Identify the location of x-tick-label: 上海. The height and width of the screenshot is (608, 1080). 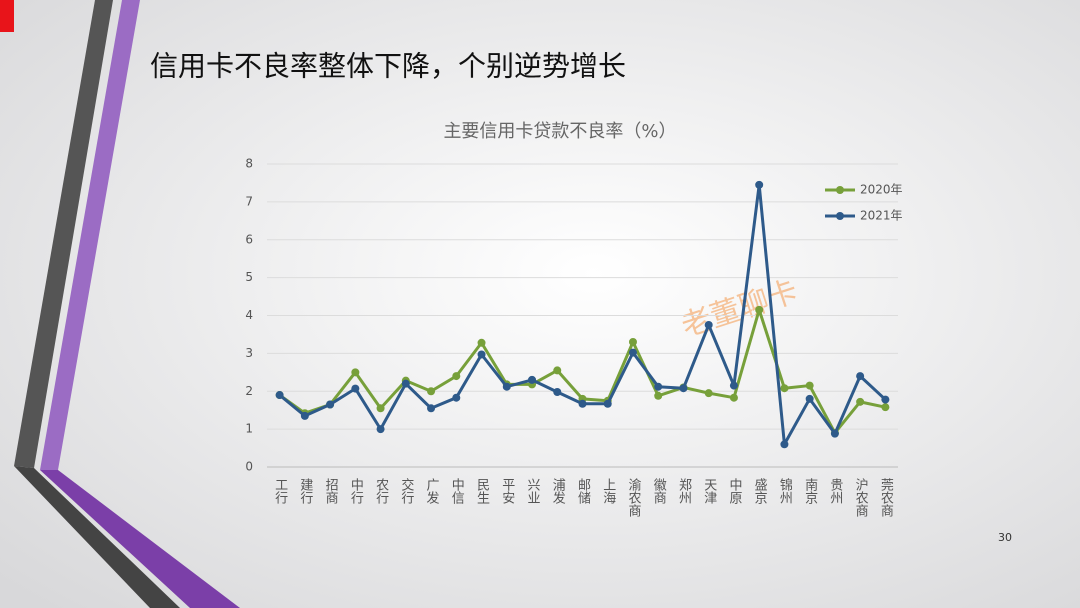
(608, 491).